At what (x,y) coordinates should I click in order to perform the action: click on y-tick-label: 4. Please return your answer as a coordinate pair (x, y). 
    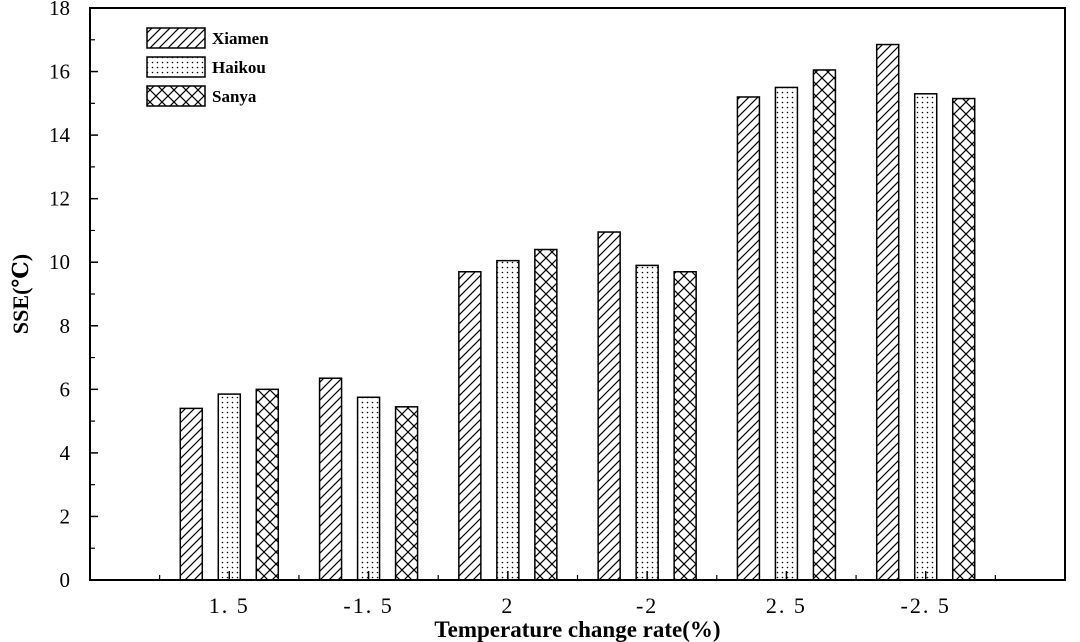
    Looking at the image, I should click on (65, 453).